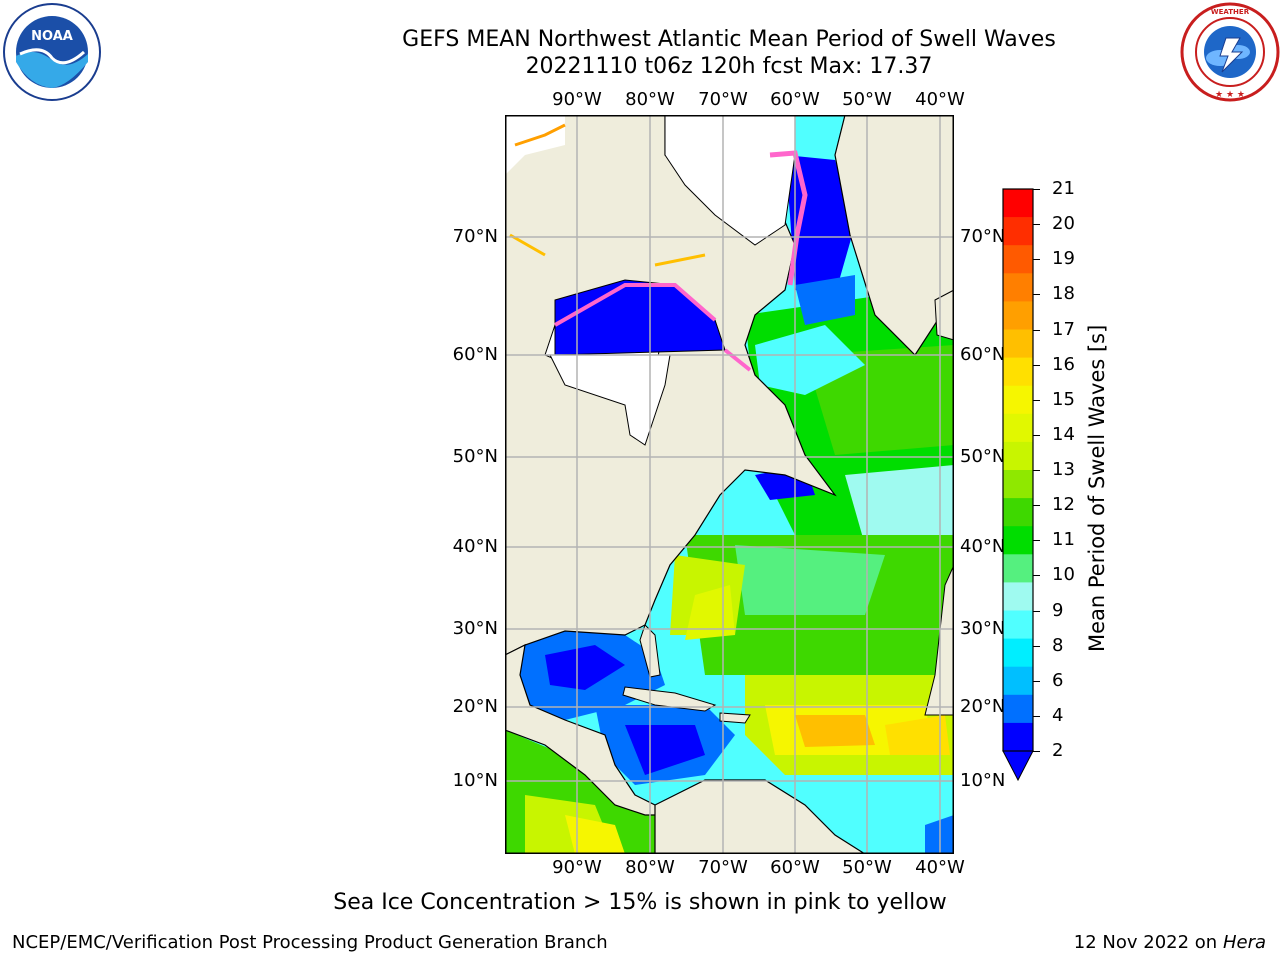  Describe the element at coordinates (1018, 766) in the screenshot. I see `colorbar-extend-arrow` at that location.